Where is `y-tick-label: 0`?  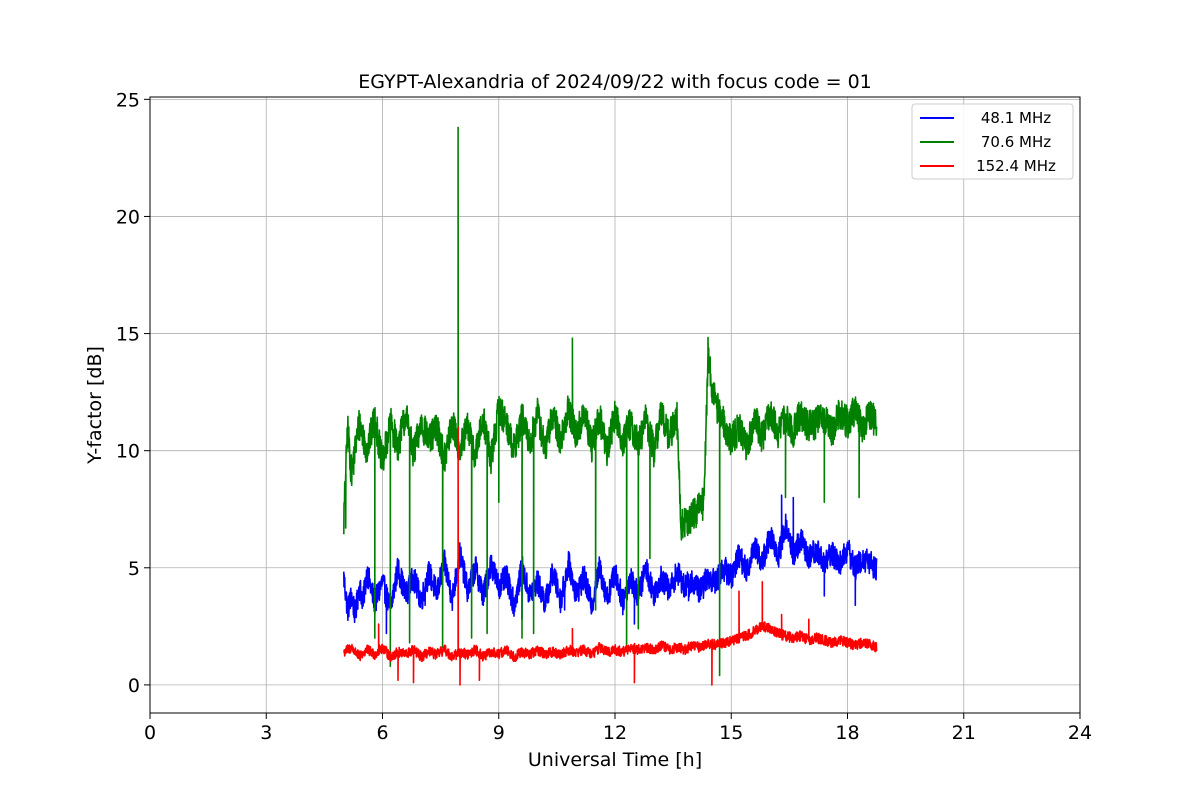 y-tick-label: 0 is located at coordinates (134, 686).